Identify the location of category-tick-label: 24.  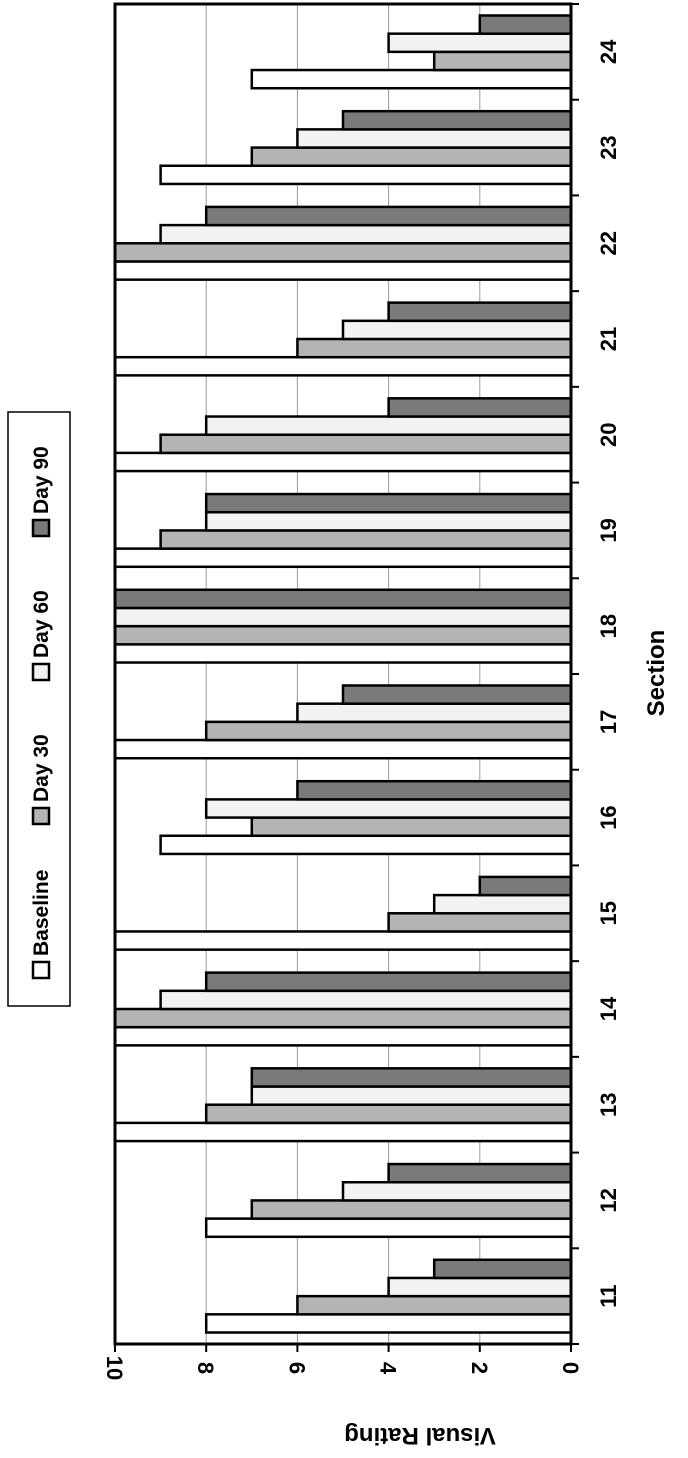
(608, 51).